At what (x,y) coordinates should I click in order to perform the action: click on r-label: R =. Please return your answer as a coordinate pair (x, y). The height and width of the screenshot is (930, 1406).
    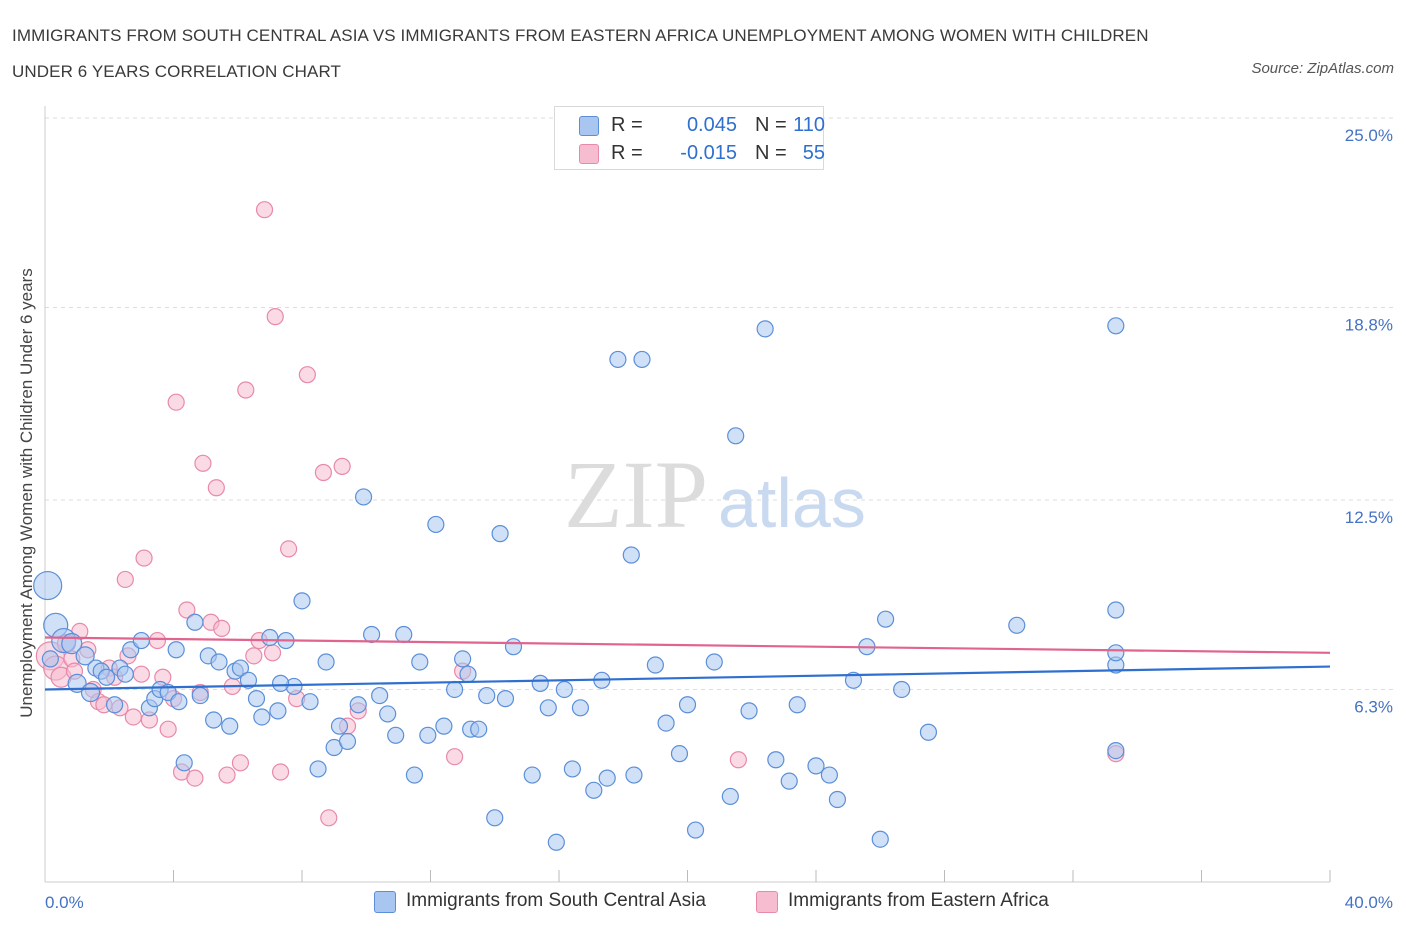
    Looking at the image, I should click on (627, 125).